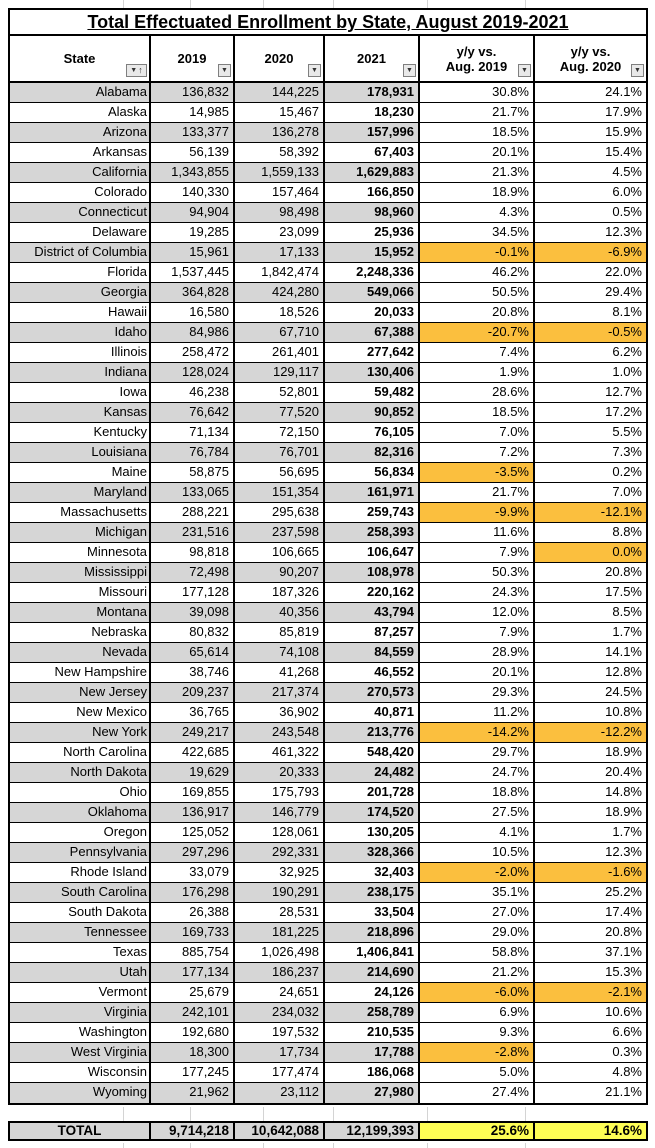 The width and height of the screenshot is (655, 1148). Describe the element at coordinates (372, 113) in the screenshot. I see `enrollment-2021-cell: 18,230` at that location.